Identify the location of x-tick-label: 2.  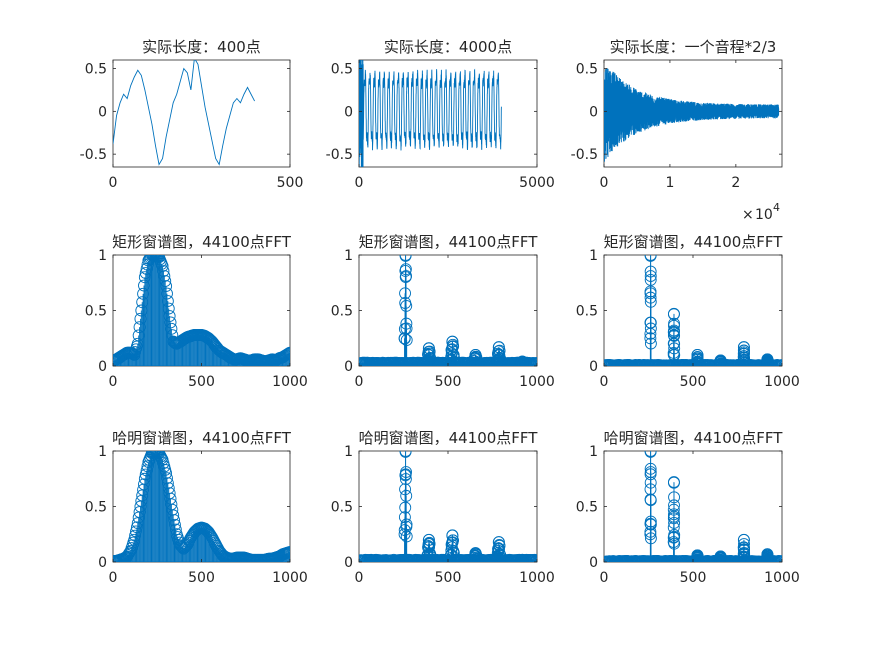
(735, 183).